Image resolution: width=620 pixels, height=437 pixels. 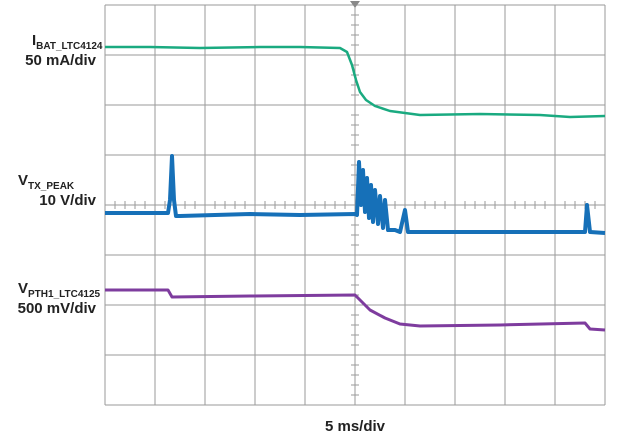 I want to click on trace-ibat, so click(x=355, y=82).